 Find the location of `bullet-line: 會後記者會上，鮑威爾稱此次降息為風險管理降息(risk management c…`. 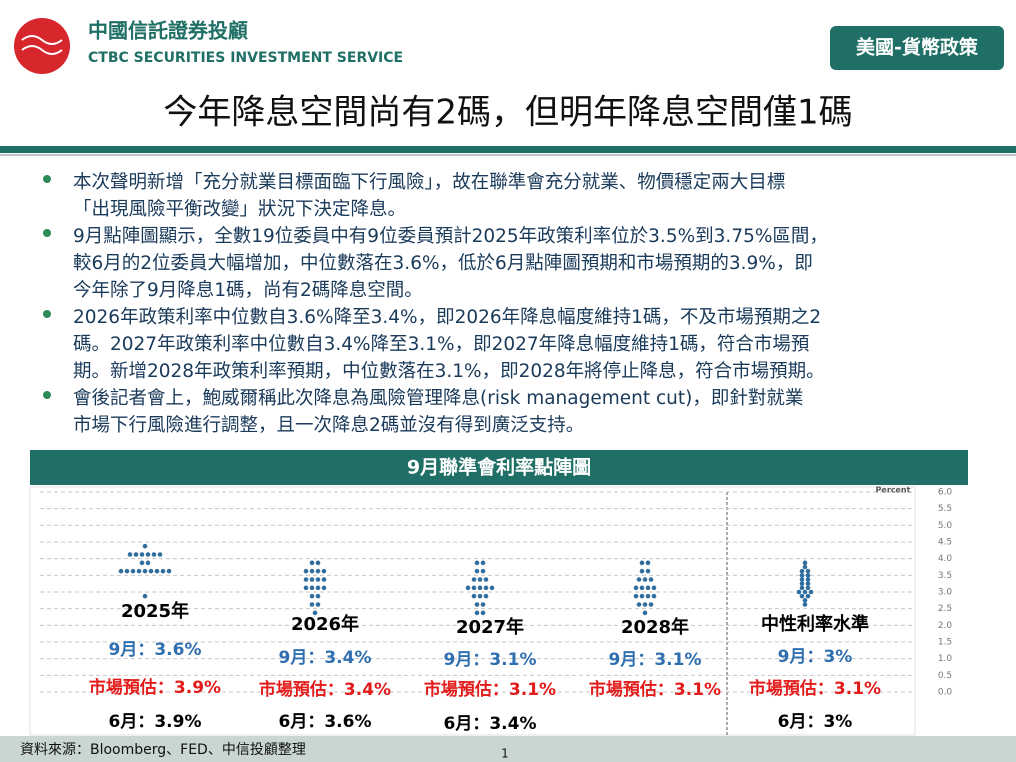

bullet-line: 會後記者會上，鮑威爾稱此次降息為風險管理降息(risk management c… is located at coordinates (438, 398).